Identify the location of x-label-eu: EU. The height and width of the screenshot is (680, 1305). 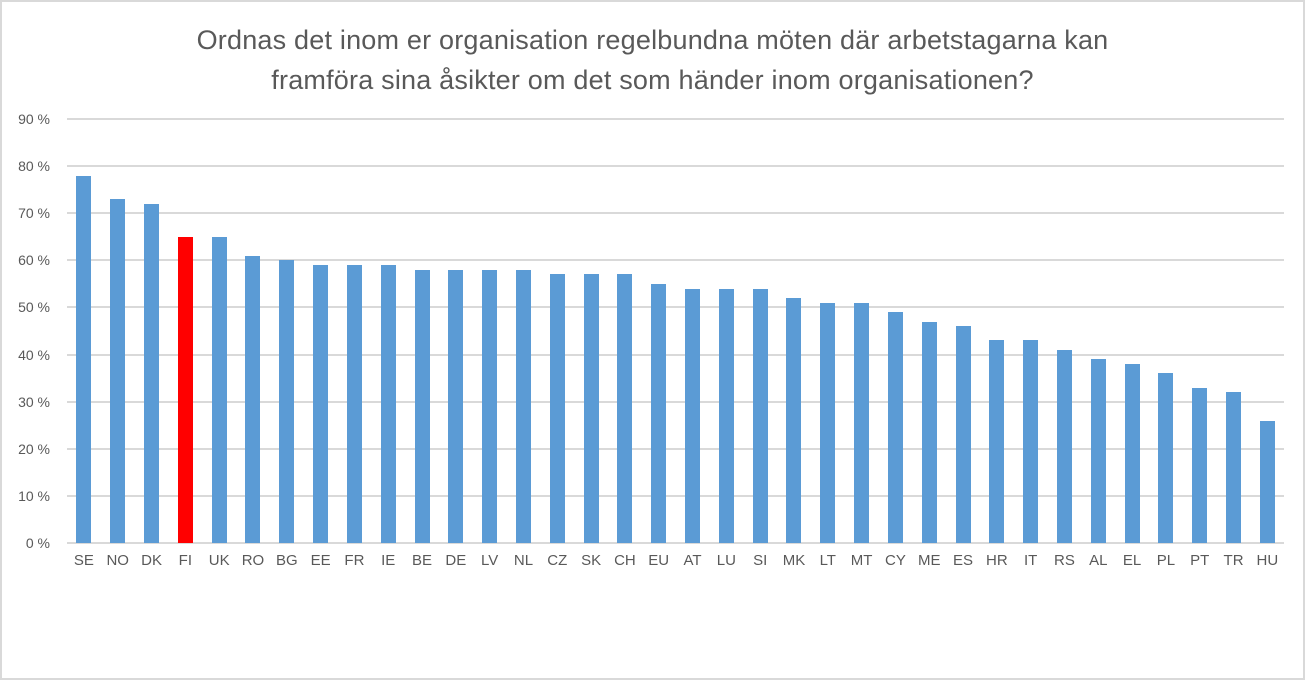
(659, 560).